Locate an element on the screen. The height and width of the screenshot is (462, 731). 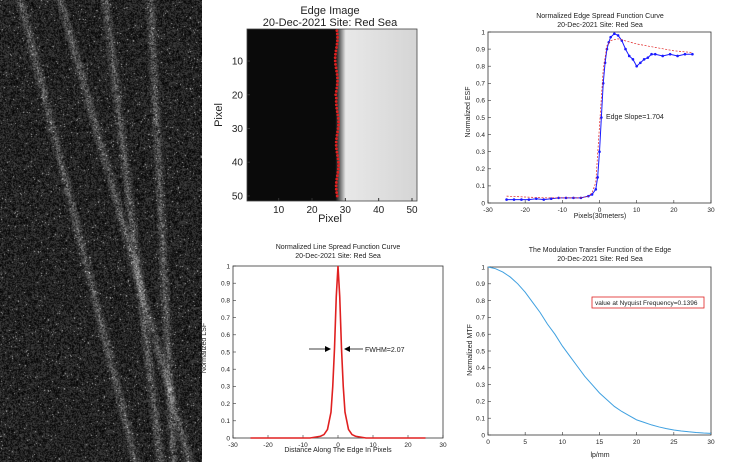
nyquist-annotation-box is located at coordinates (648, 302).